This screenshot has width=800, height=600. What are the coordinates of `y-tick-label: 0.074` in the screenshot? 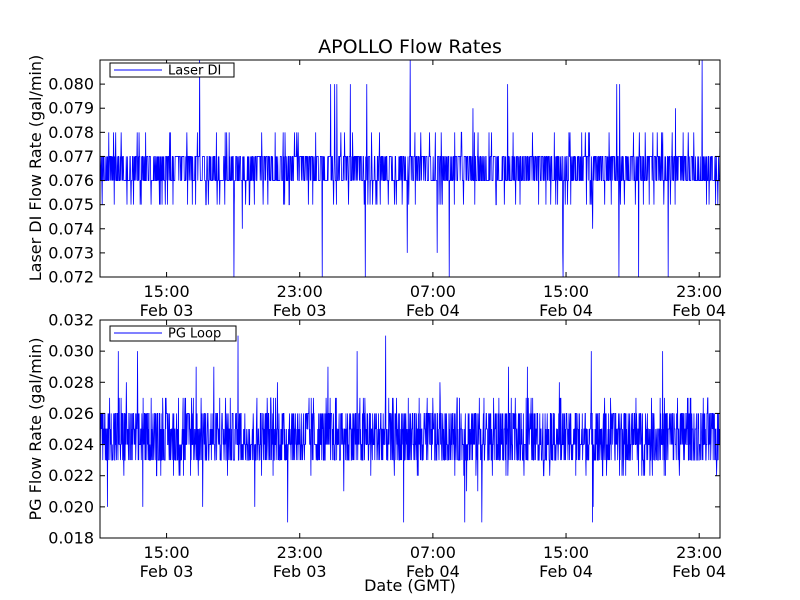 It's located at (71, 228).